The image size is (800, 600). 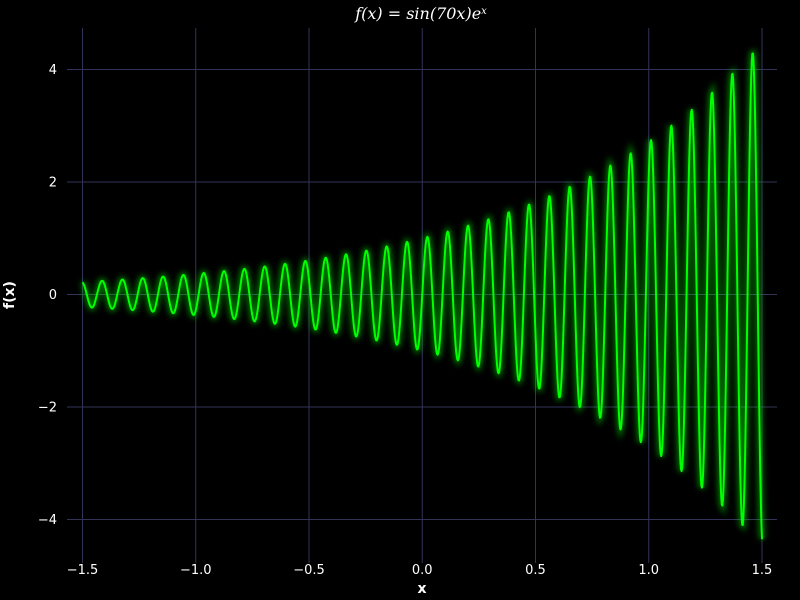 I want to click on y-axis-label: f(x), so click(x=10, y=295).